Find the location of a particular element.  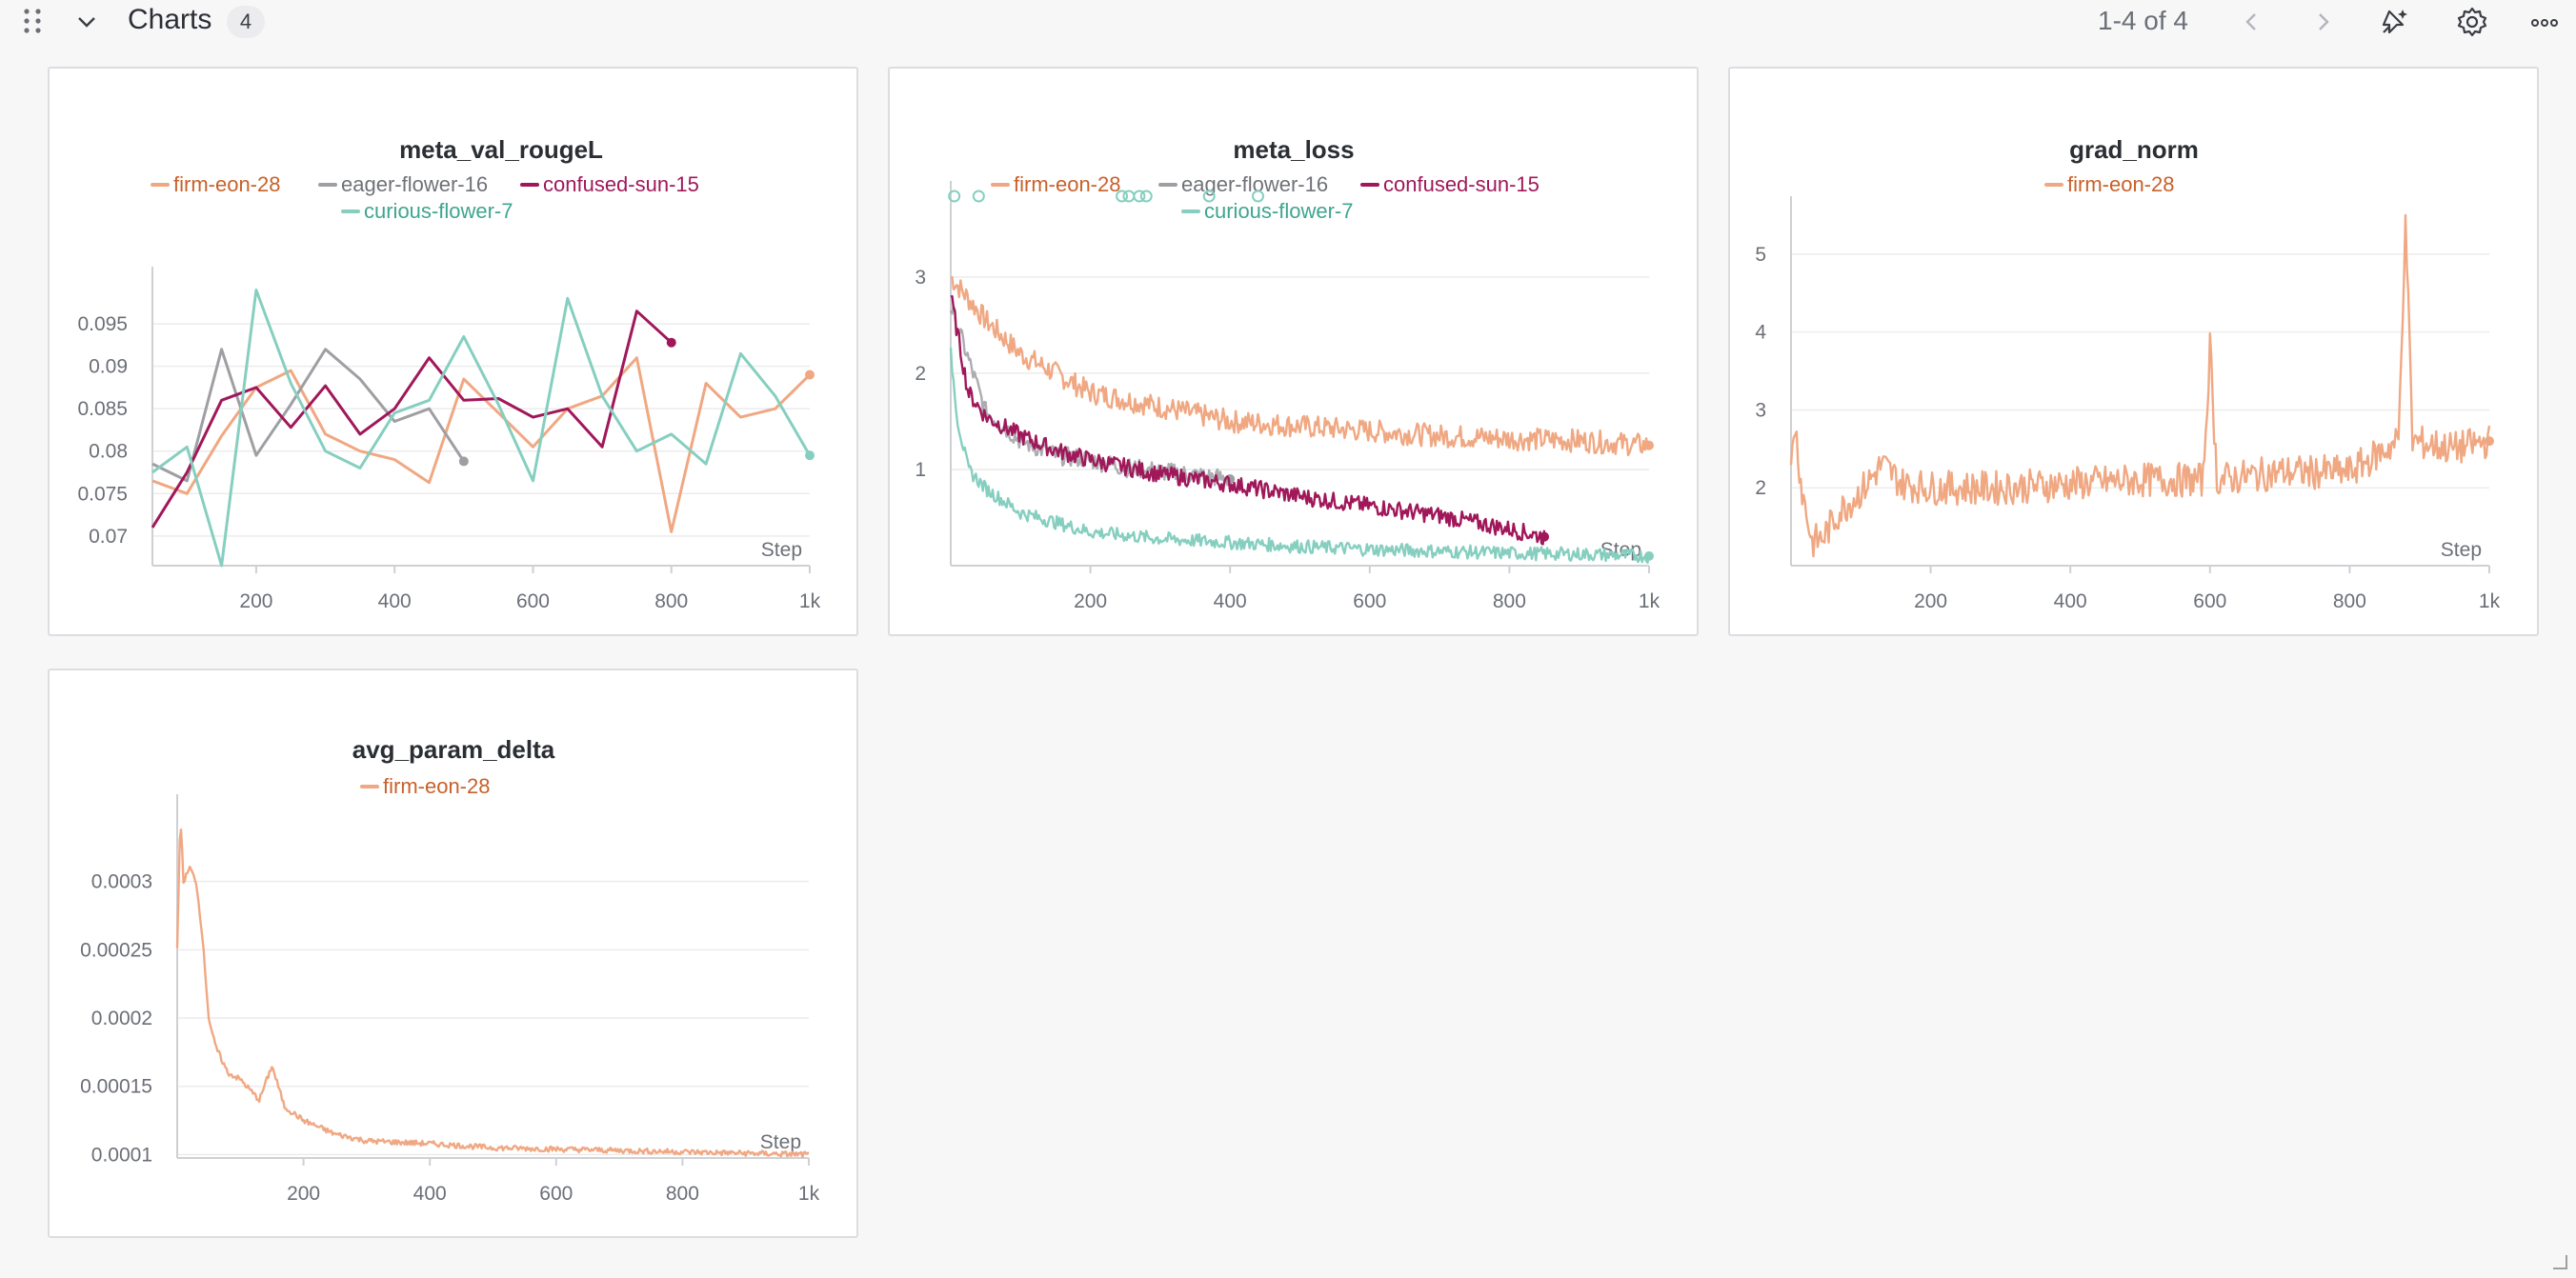

y-tick-label: 0.08 is located at coordinates (108, 452).